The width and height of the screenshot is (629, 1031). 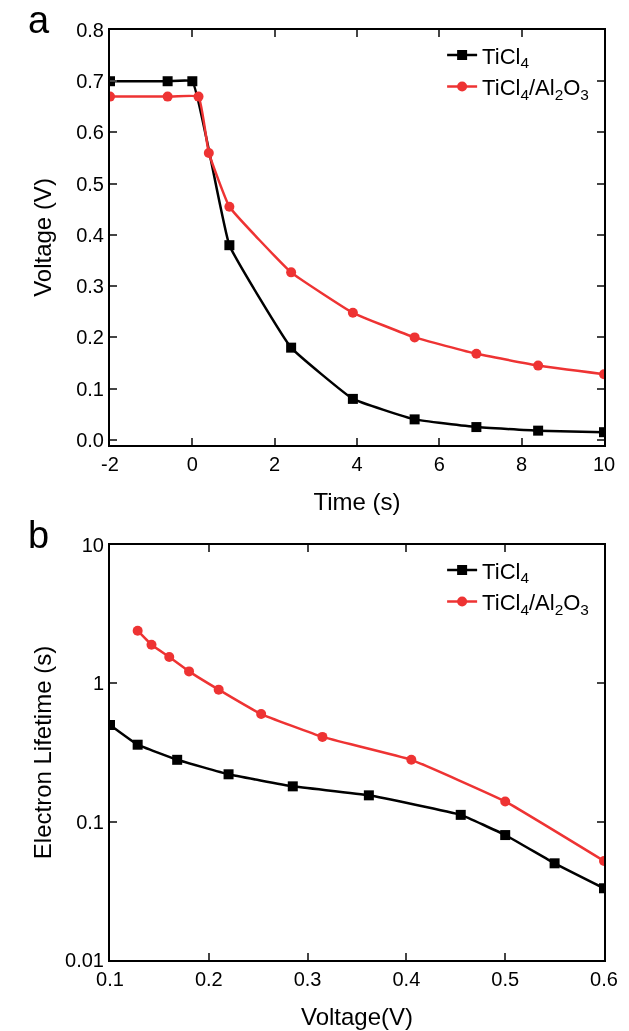 I want to click on x-tick-label: -2, so click(x=110, y=464).